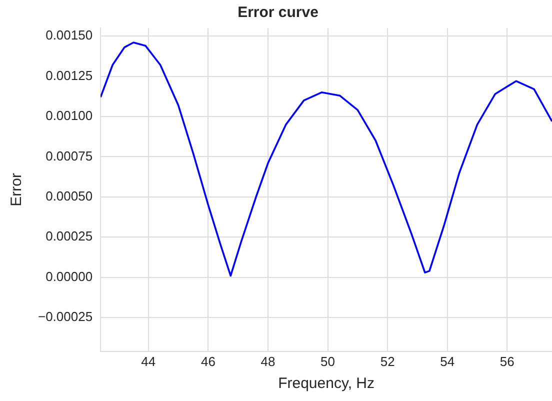  I want to click on y-tick-label: 0.00100, so click(69, 116).